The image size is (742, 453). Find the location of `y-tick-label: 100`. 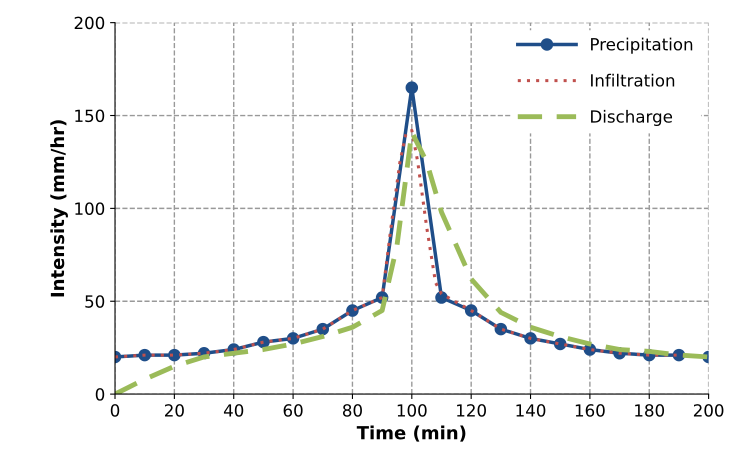

y-tick-label: 100 is located at coordinates (89, 208).